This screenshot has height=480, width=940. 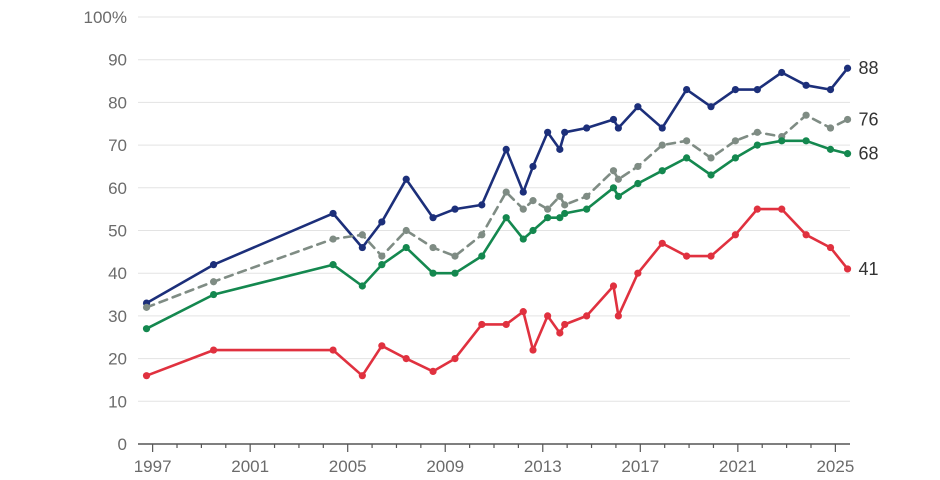 What do you see at coordinates (117, 359) in the screenshot?
I see `y-tick-label: 20` at bounding box center [117, 359].